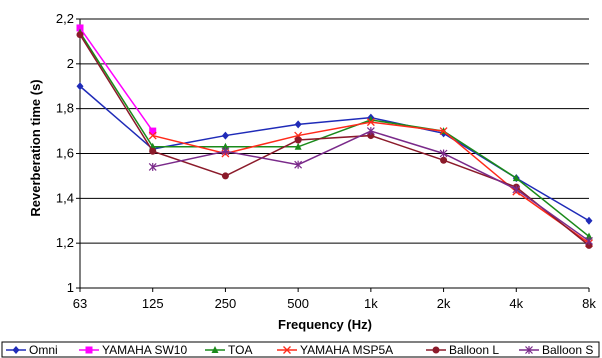 The height and width of the screenshot is (358, 602). What do you see at coordinates (65, 242) in the screenshot?
I see `y-tick-label: 1,2` at bounding box center [65, 242].